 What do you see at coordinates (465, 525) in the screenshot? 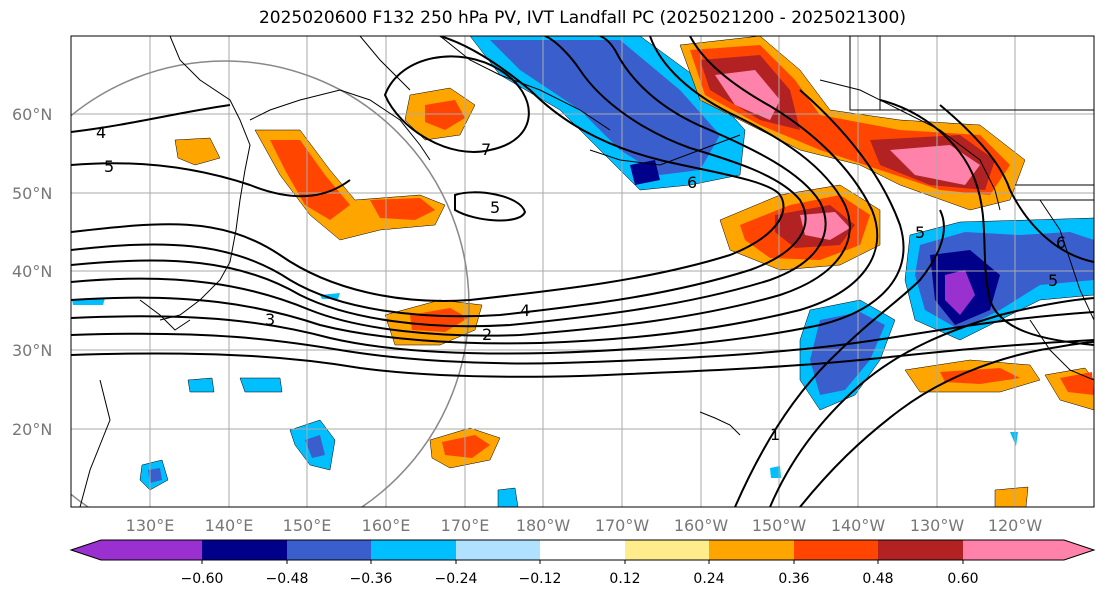
I see `lon-label: 170°E` at bounding box center [465, 525].